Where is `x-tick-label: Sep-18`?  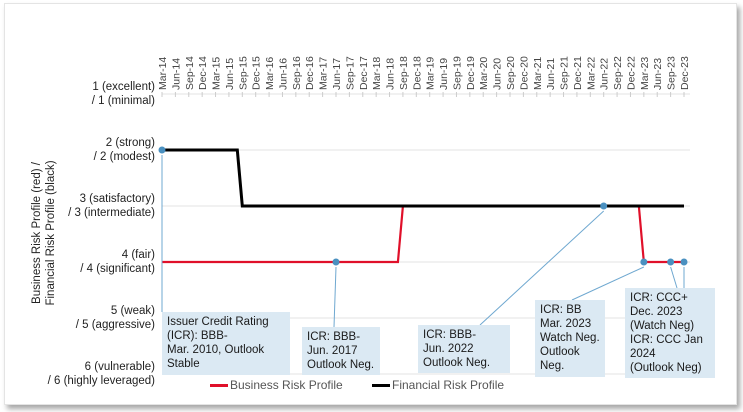 x-tick-label: Sep-18 is located at coordinates (404, 73).